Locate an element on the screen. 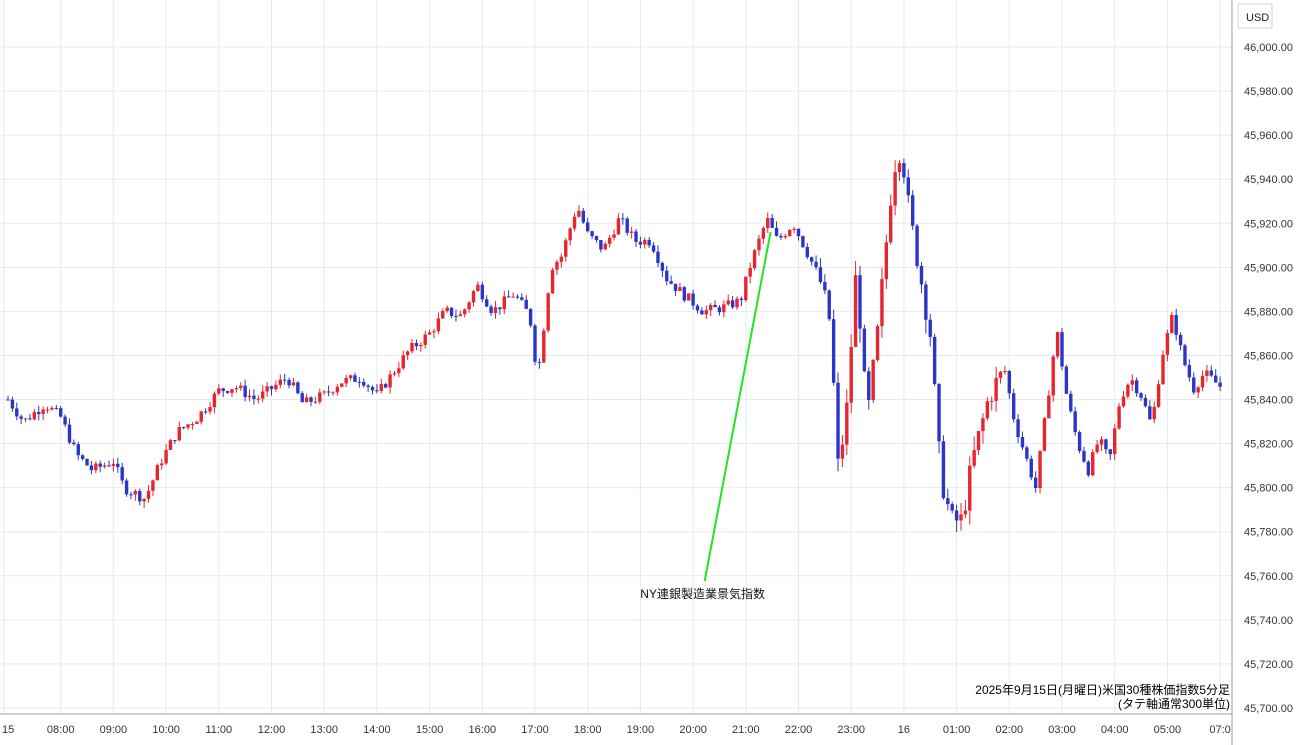 Image resolution: width=1300 pixels, height=745 pixels. x-tick-label: 04:00 is located at coordinates (1115, 730).